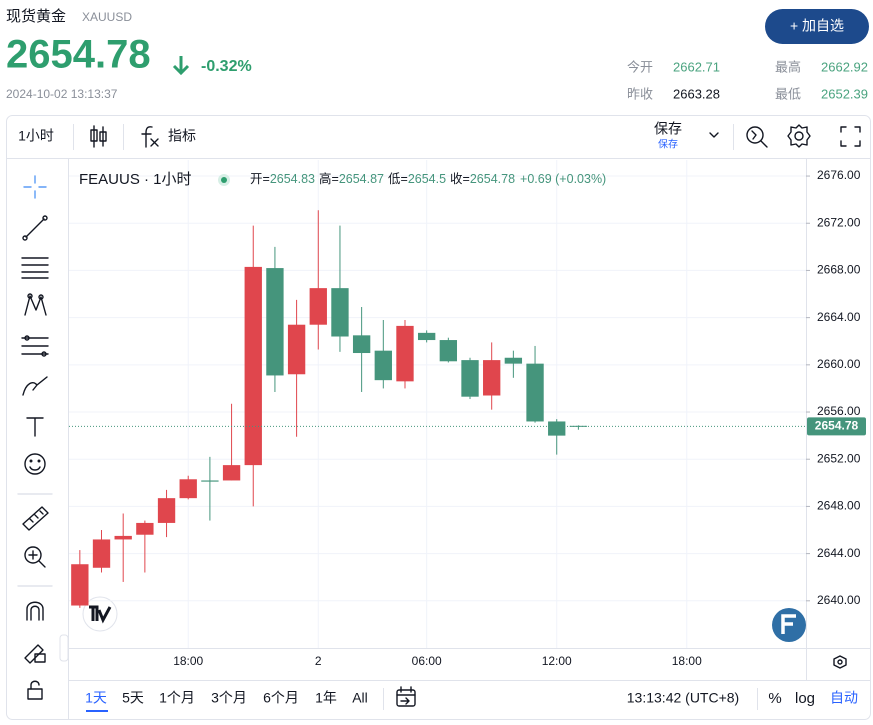 The width and height of the screenshot is (873, 725). Describe the element at coordinates (35, 611) in the screenshot. I see `magnet-tool` at that location.